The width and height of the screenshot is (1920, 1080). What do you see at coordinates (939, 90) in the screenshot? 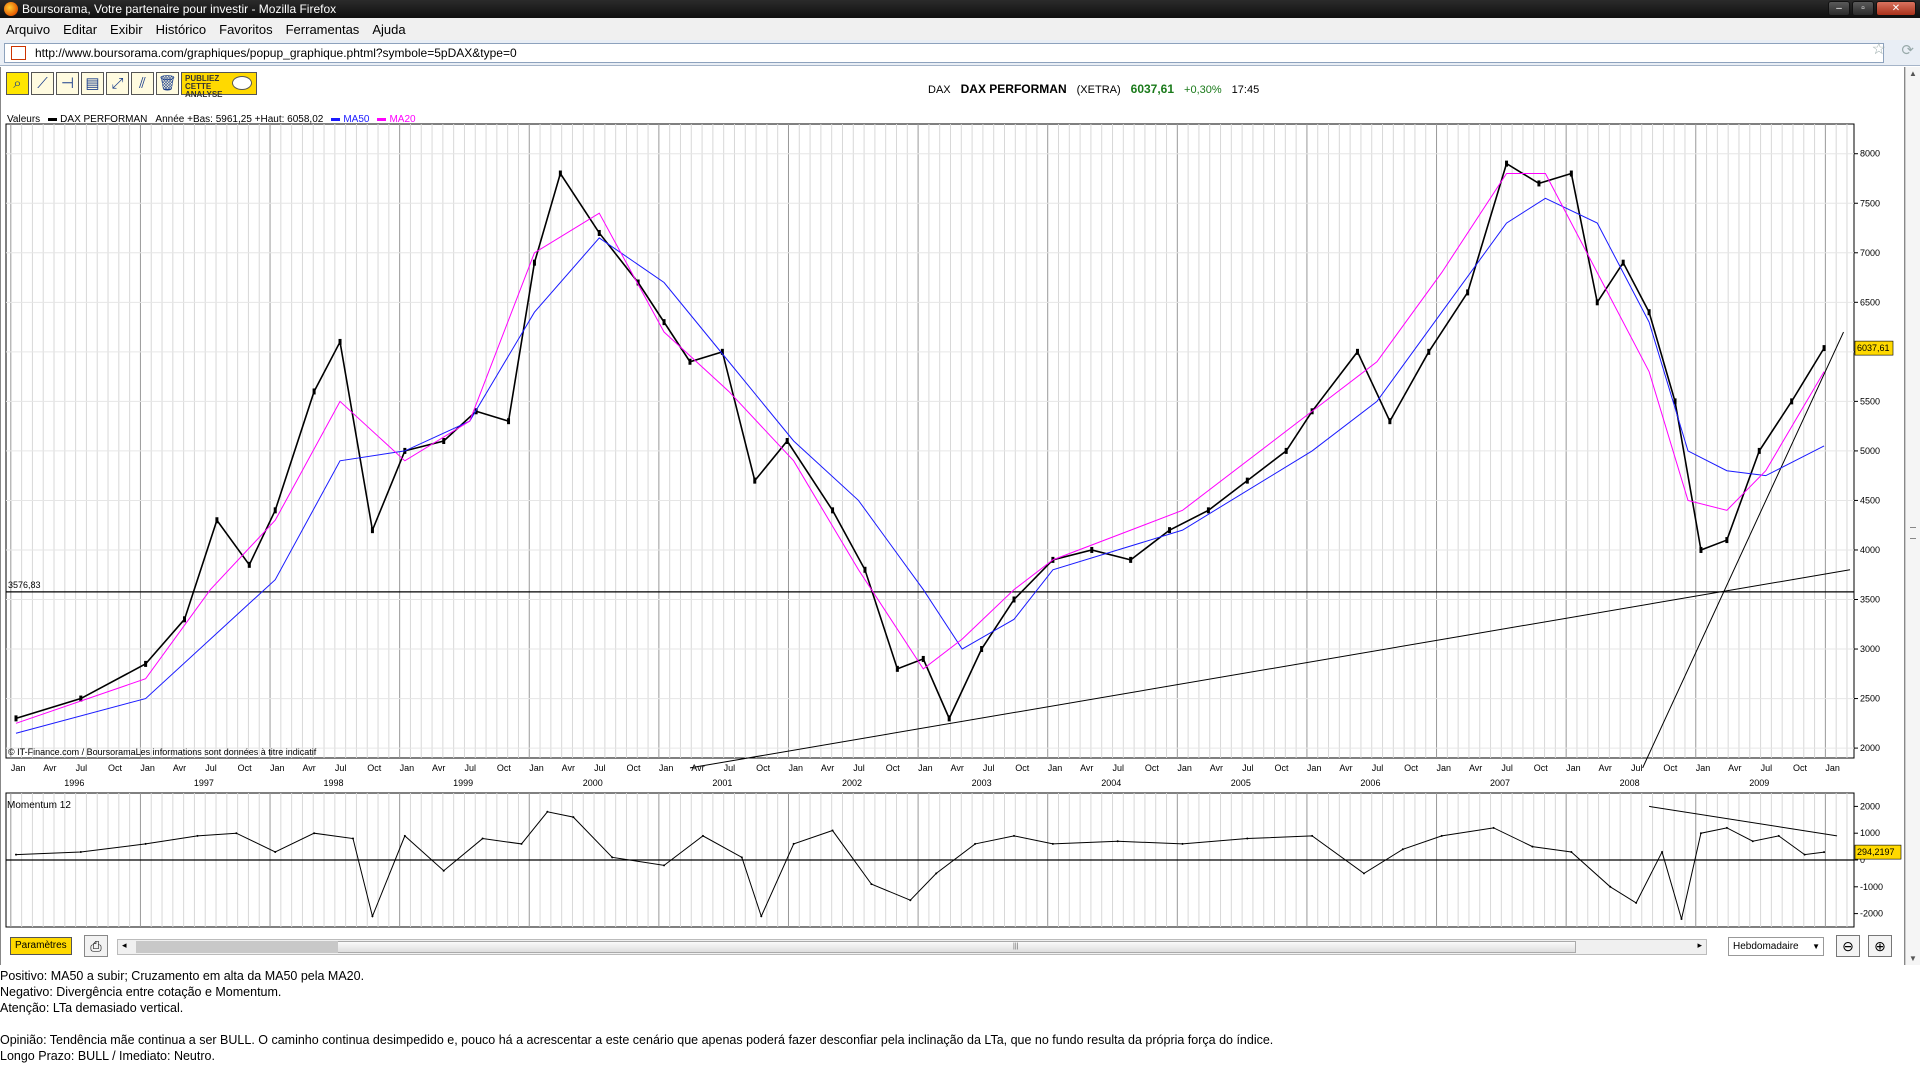
I see `quote-code: DAX` at bounding box center [939, 90].